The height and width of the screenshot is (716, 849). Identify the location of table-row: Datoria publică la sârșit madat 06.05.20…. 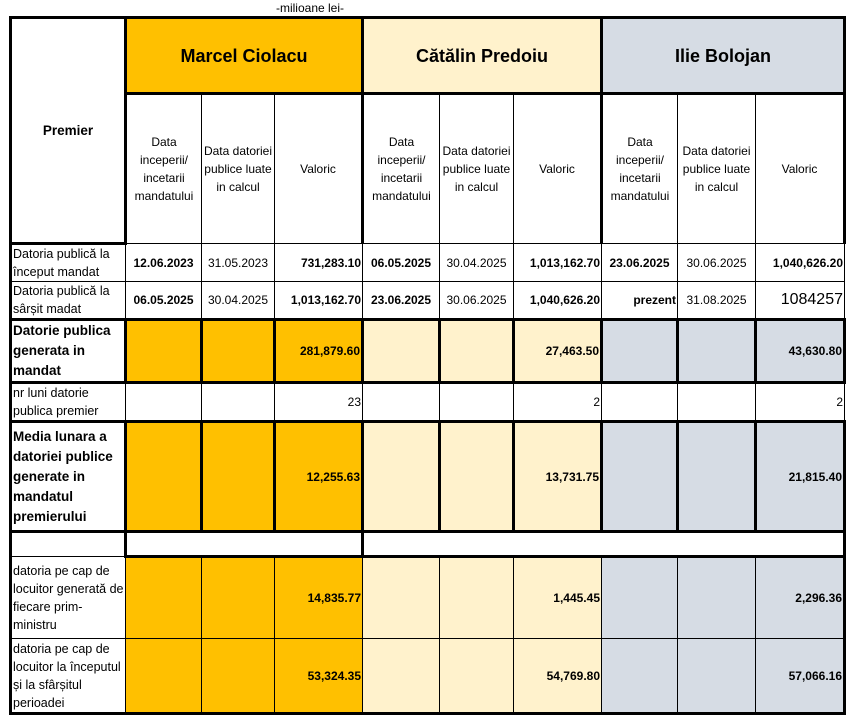
(427, 300).